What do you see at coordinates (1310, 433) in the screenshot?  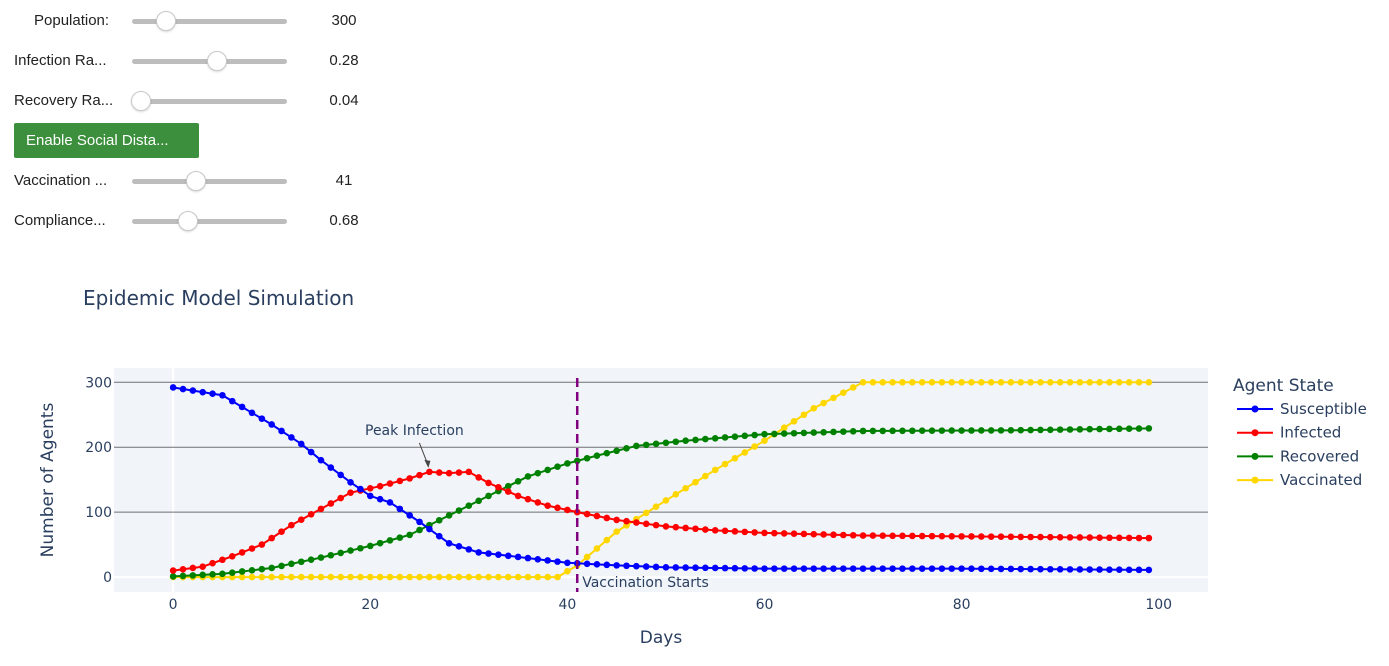 I see `legend-item-infected: Infected` at bounding box center [1310, 433].